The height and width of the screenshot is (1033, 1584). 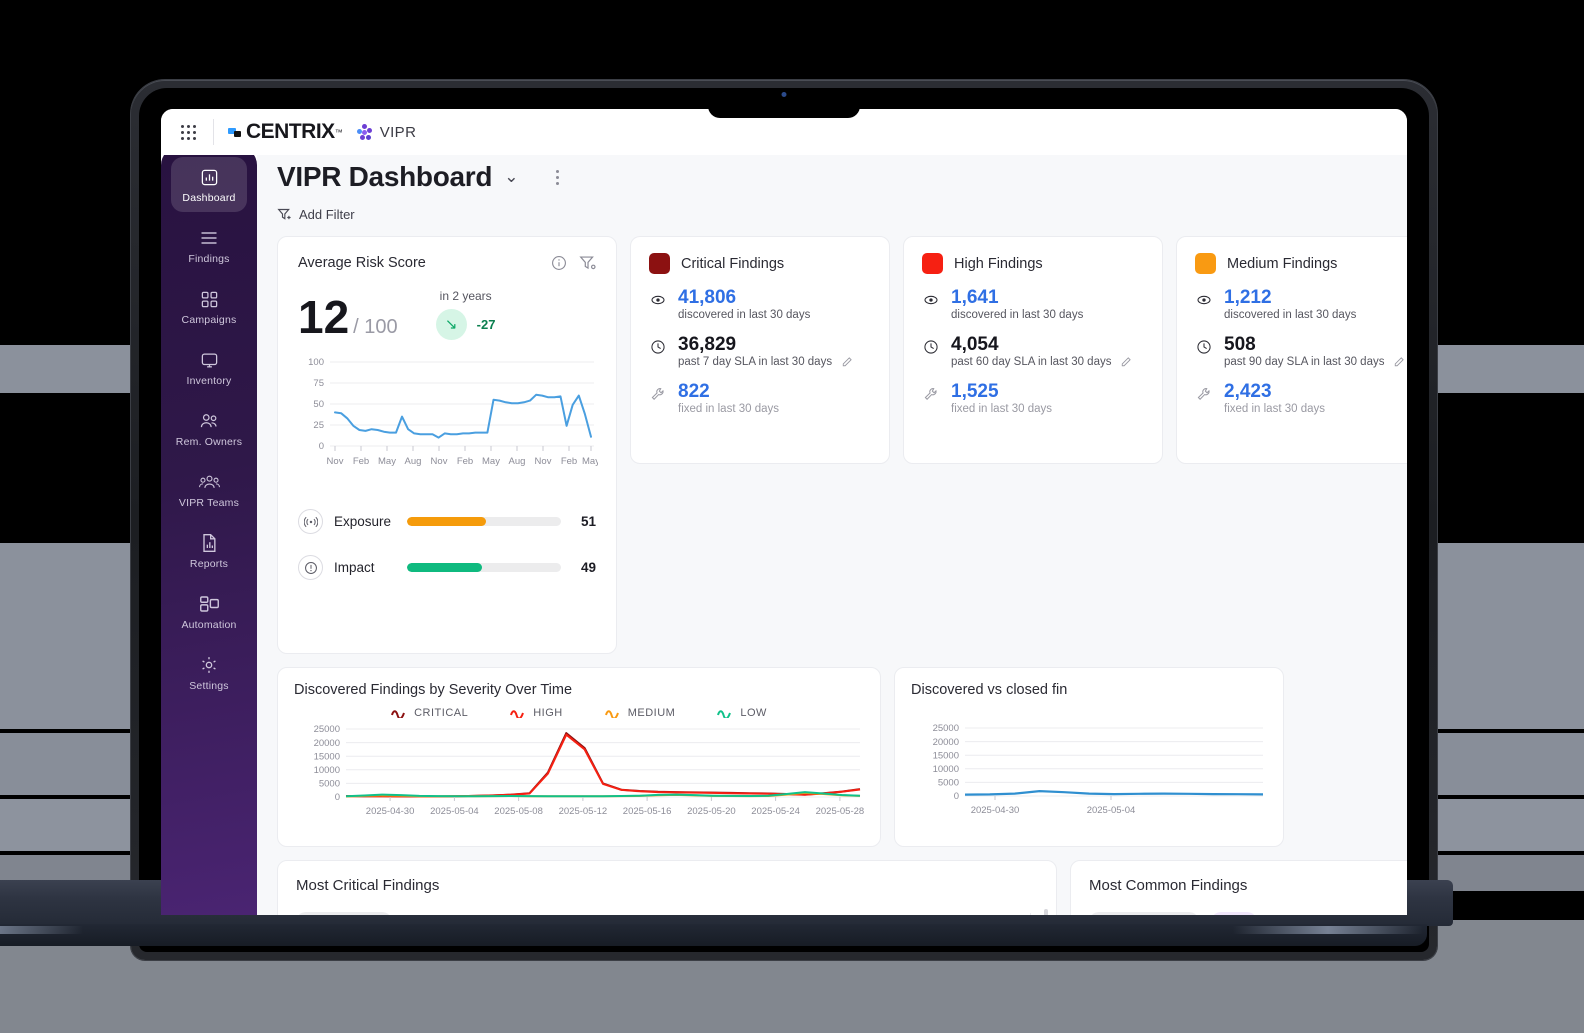 I want to click on meter-exposure: Exposure 51, so click(x=447, y=521).